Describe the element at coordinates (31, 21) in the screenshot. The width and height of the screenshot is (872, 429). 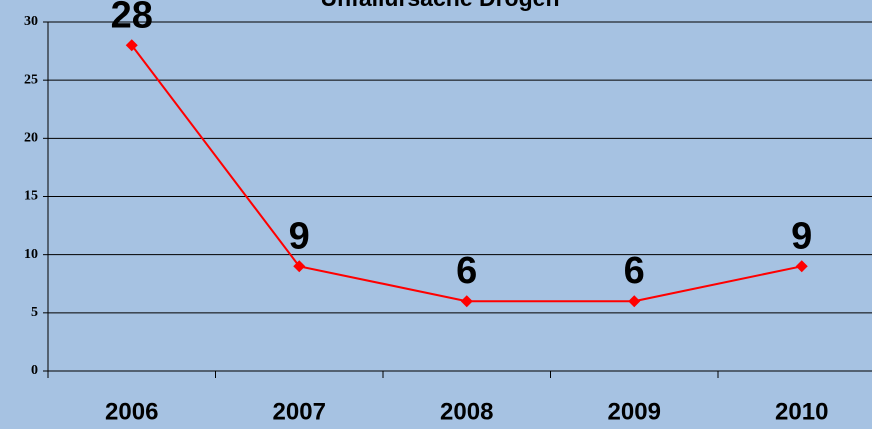
I see `y-tick-label: 30` at that location.